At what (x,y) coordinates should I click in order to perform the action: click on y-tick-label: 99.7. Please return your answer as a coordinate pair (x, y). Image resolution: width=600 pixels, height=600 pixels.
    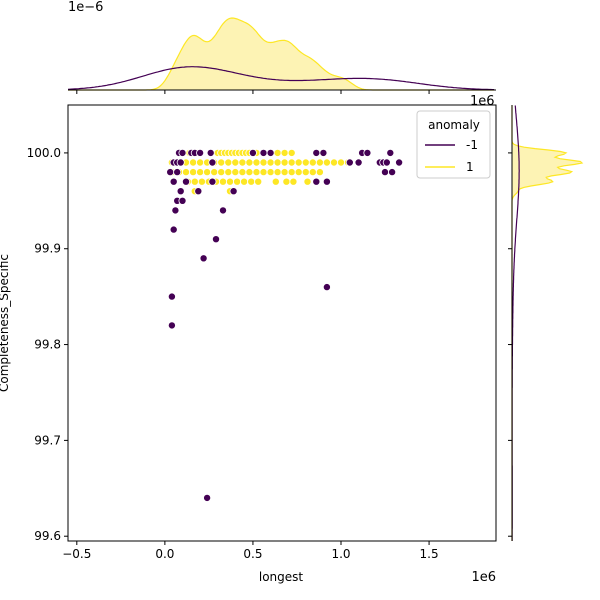
    Looking at the image, I should click on (47, 440).